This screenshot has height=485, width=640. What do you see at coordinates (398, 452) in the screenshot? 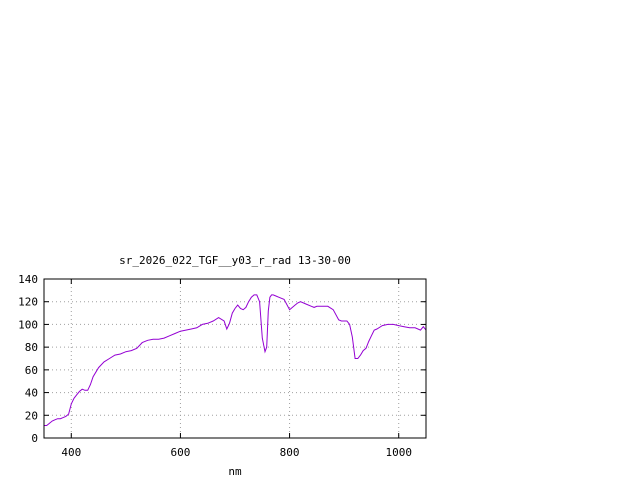
I see `x-tick-label: 1000` at bounding box center [398, 452].